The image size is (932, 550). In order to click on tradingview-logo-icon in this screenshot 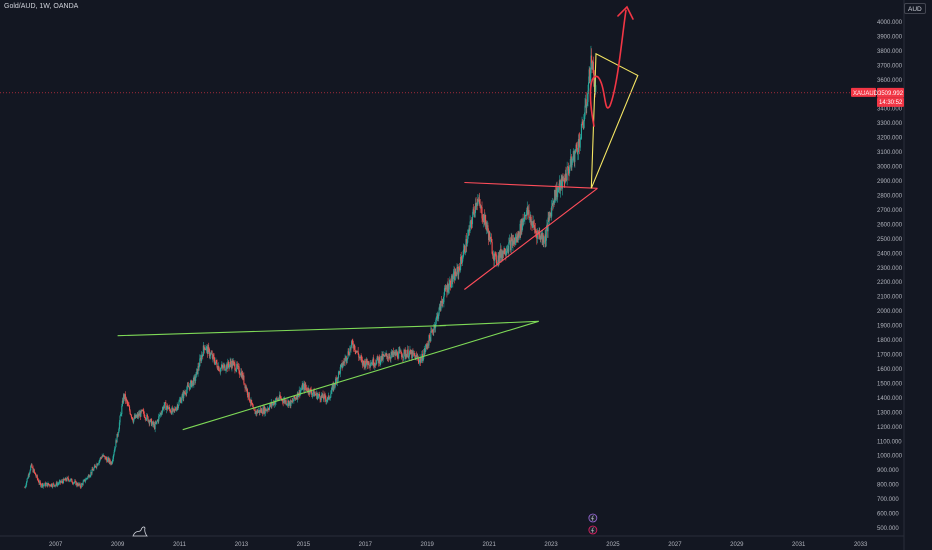, I will do `click(140, 531)`.